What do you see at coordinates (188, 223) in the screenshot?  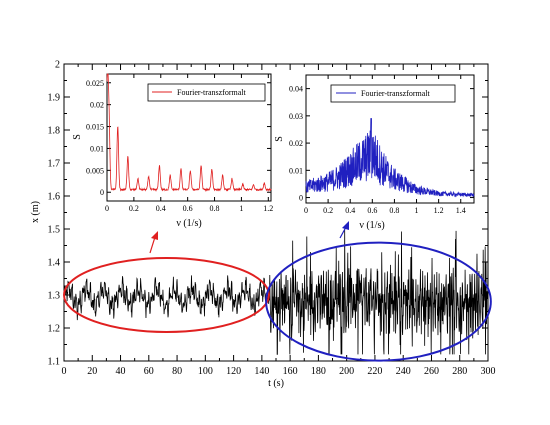 I see `inset-red-x-axis-label: ν (1/s)` at bounding box center [188, 223].